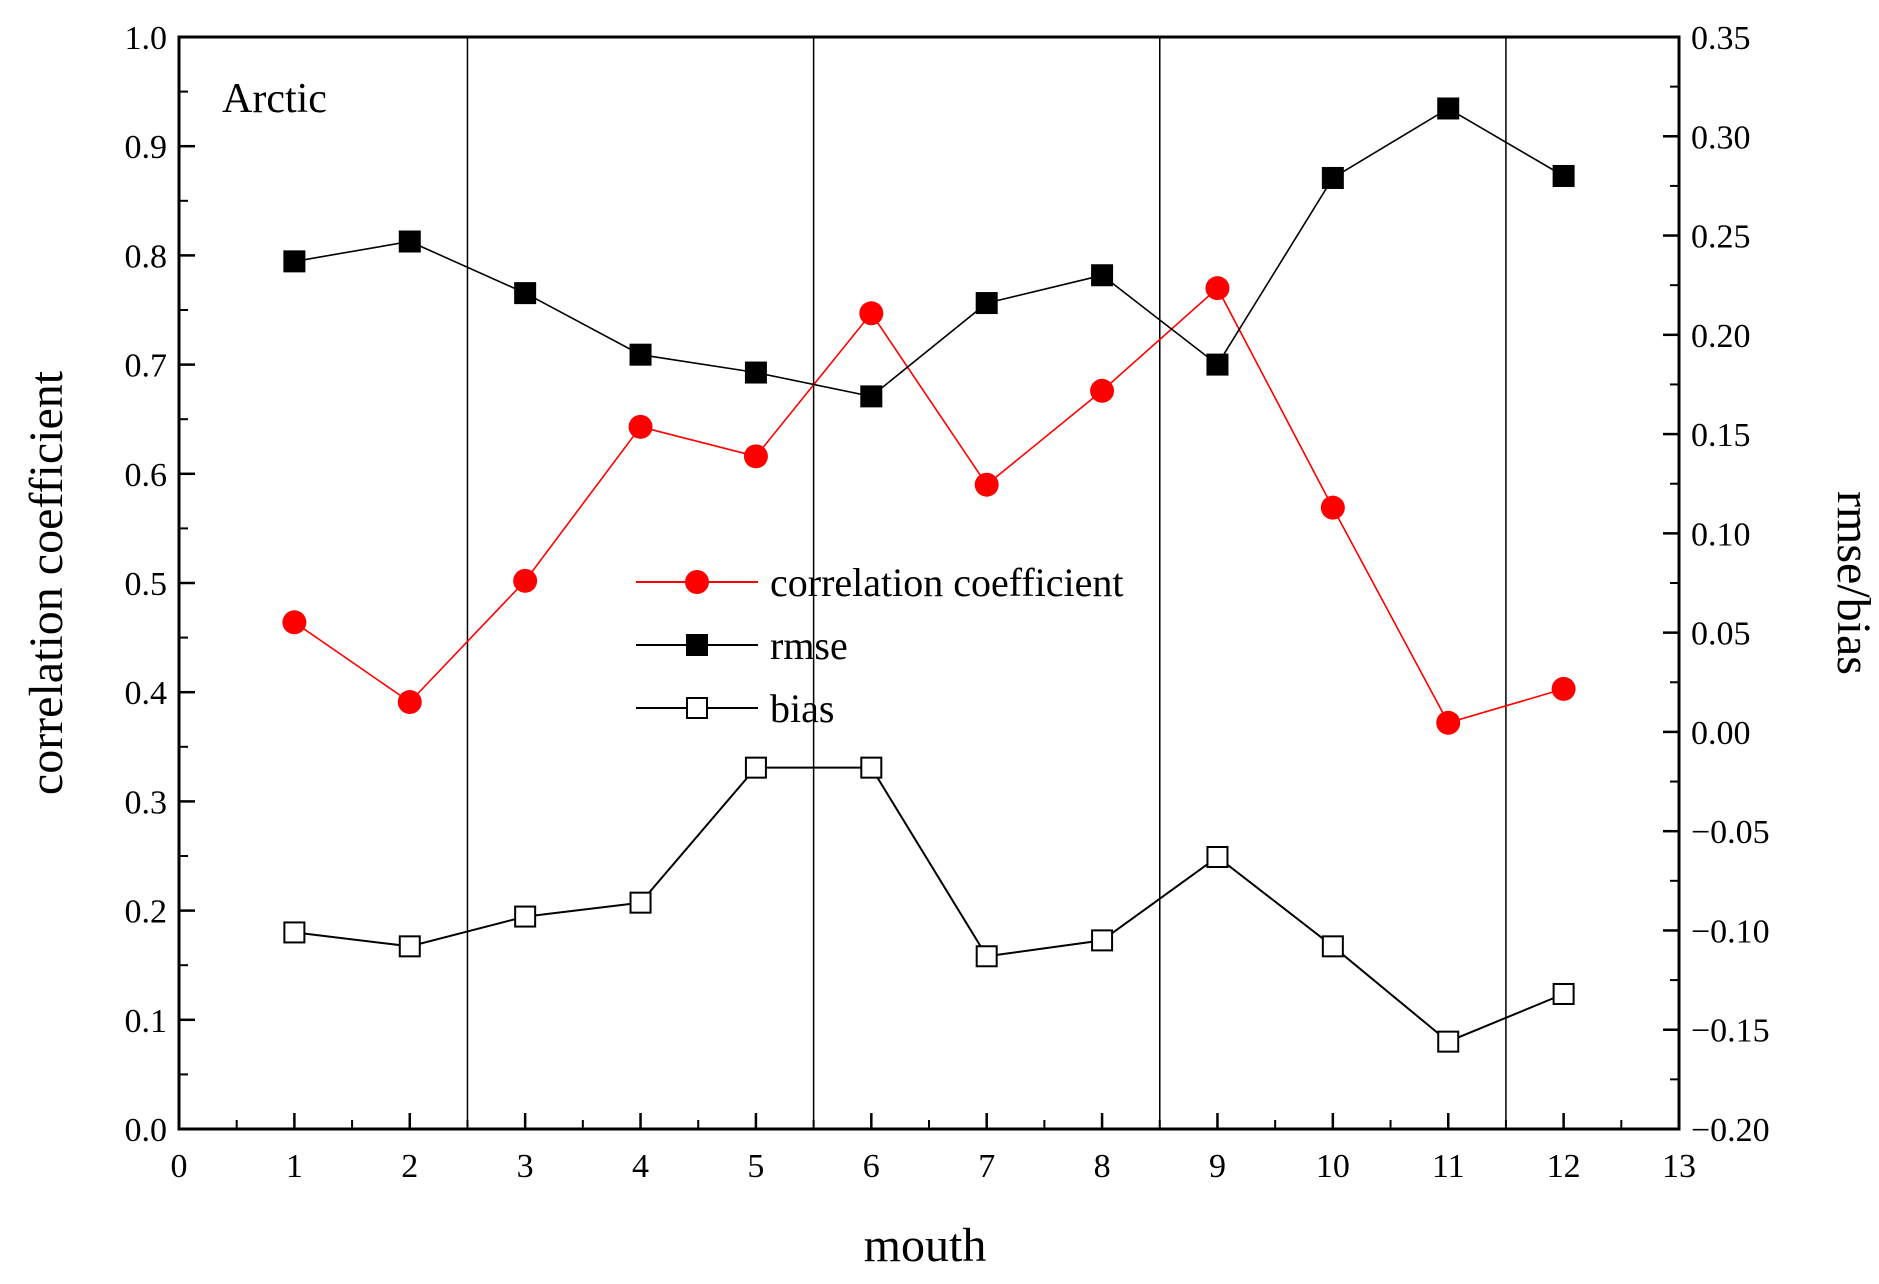  What do you see at coordinates (1102, 1166) in the screenshot?
I see `x-tick-label: 8` at bounding box center [1102, 1166].